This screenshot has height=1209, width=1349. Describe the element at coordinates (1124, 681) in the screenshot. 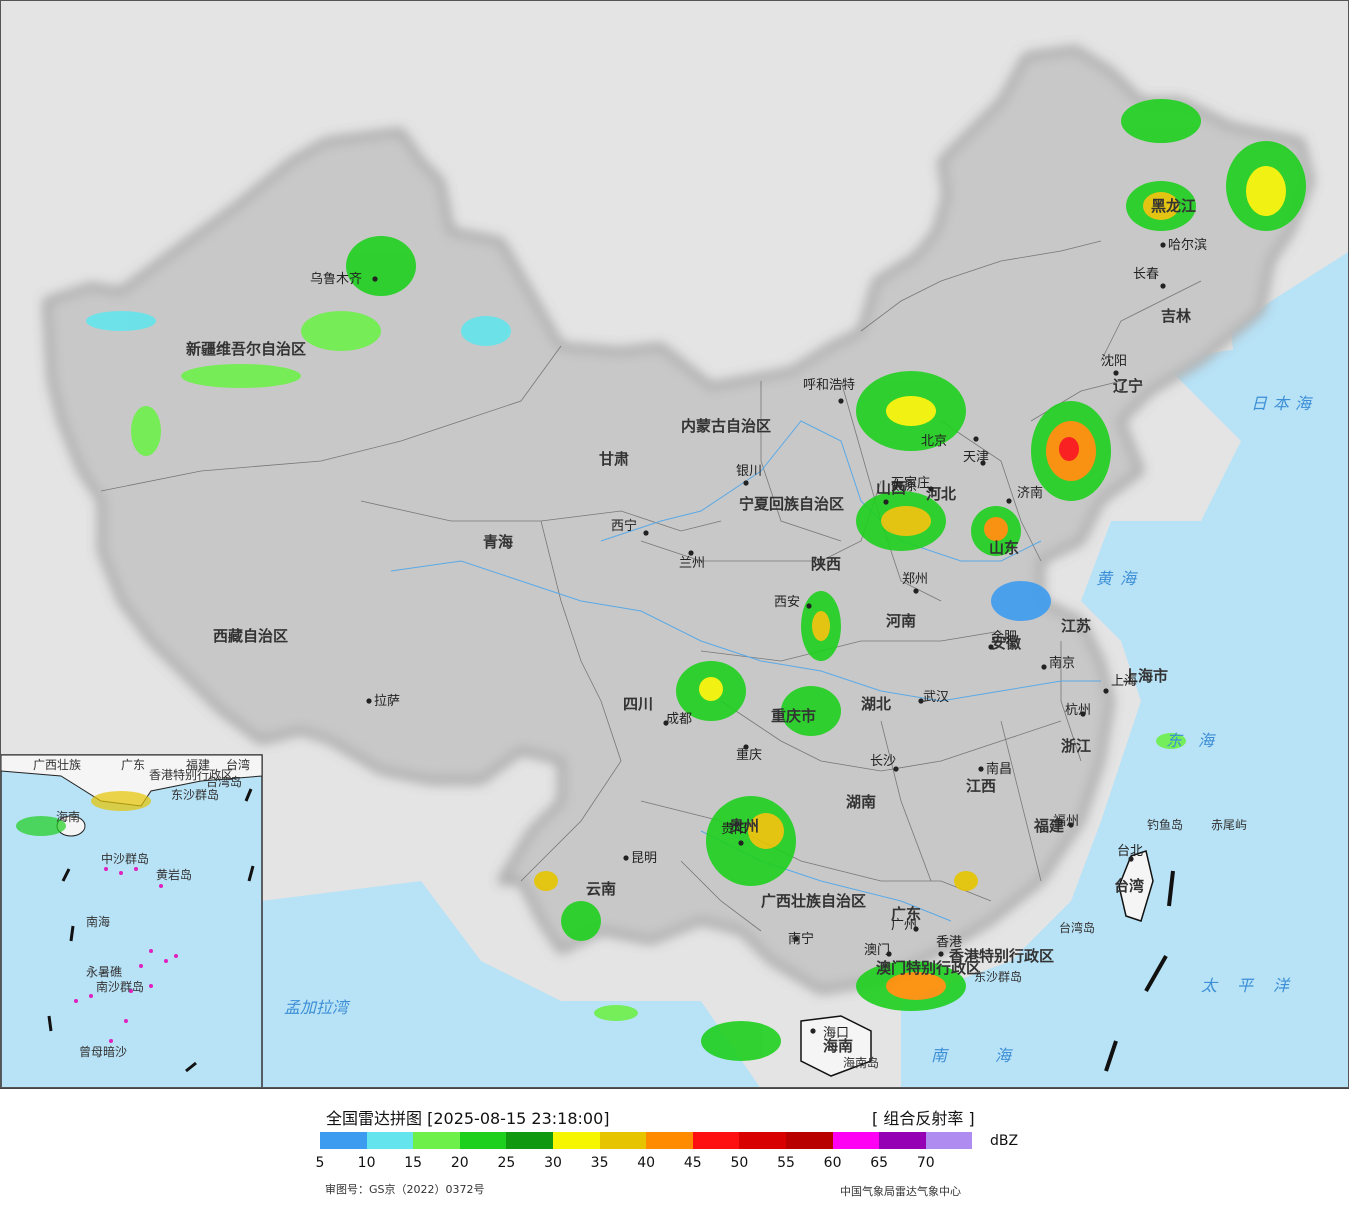

I see `city-label: 上海` at that location.